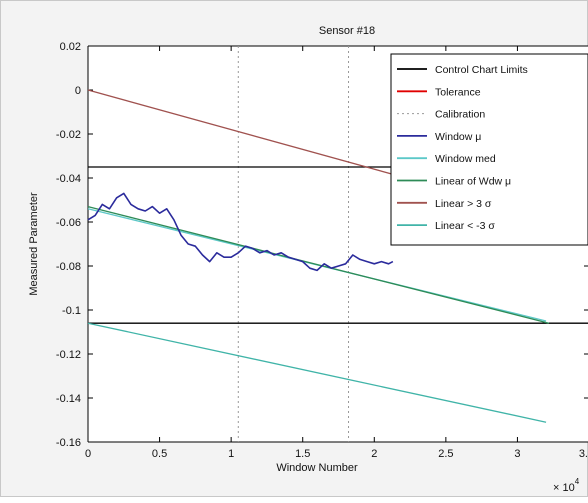 Image resolution: width=588 pixels, height=503 pixels. I want to click on legend-label: Window med, so click(465, 159).